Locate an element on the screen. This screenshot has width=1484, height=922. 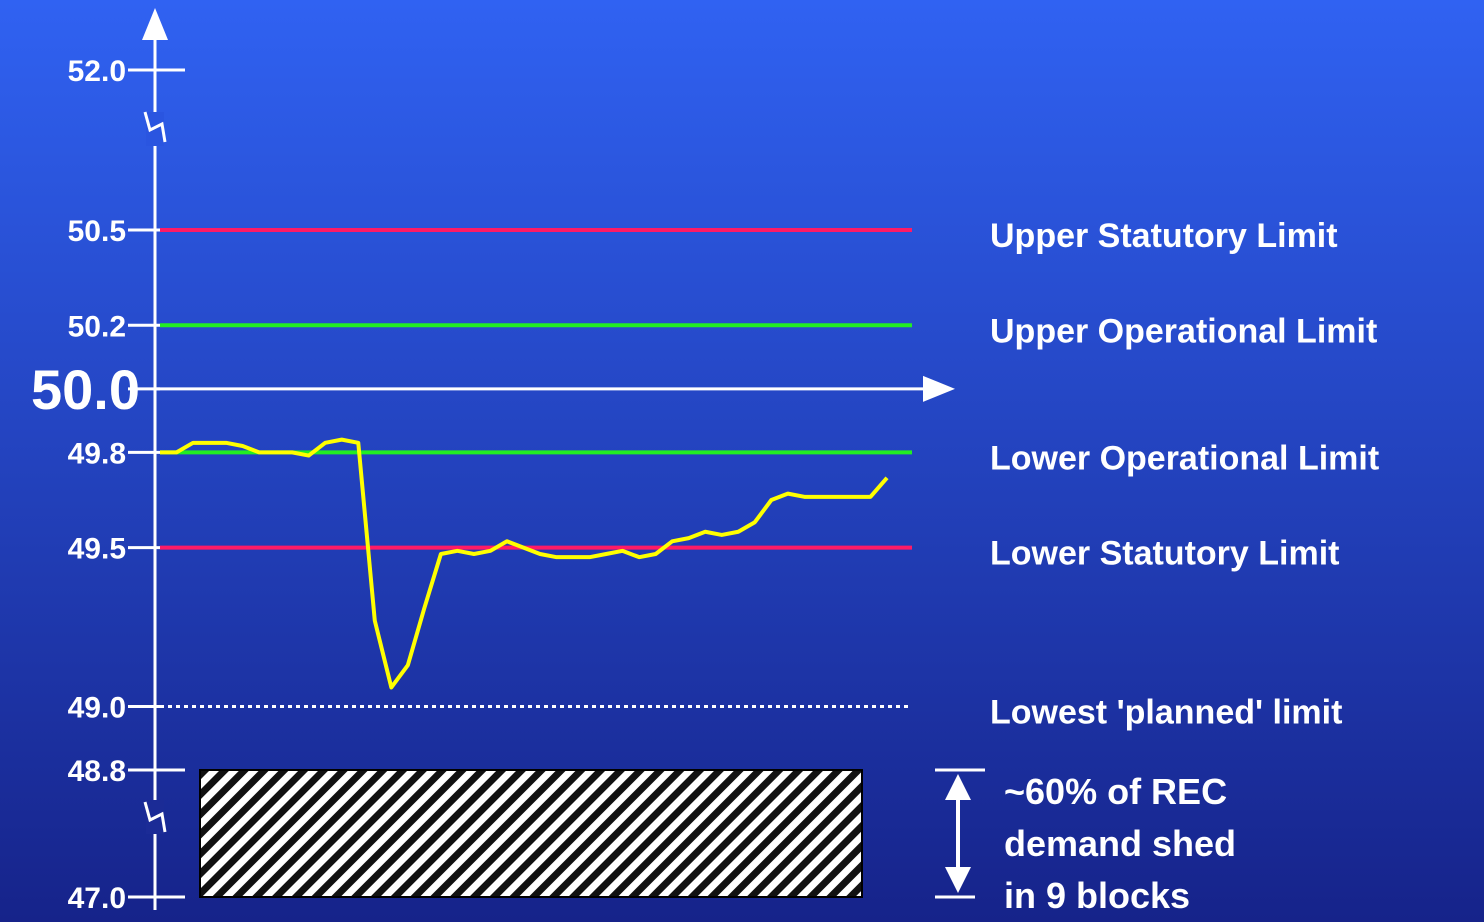
y-tick-label: 48.8 is located at coordinates (97, 771).